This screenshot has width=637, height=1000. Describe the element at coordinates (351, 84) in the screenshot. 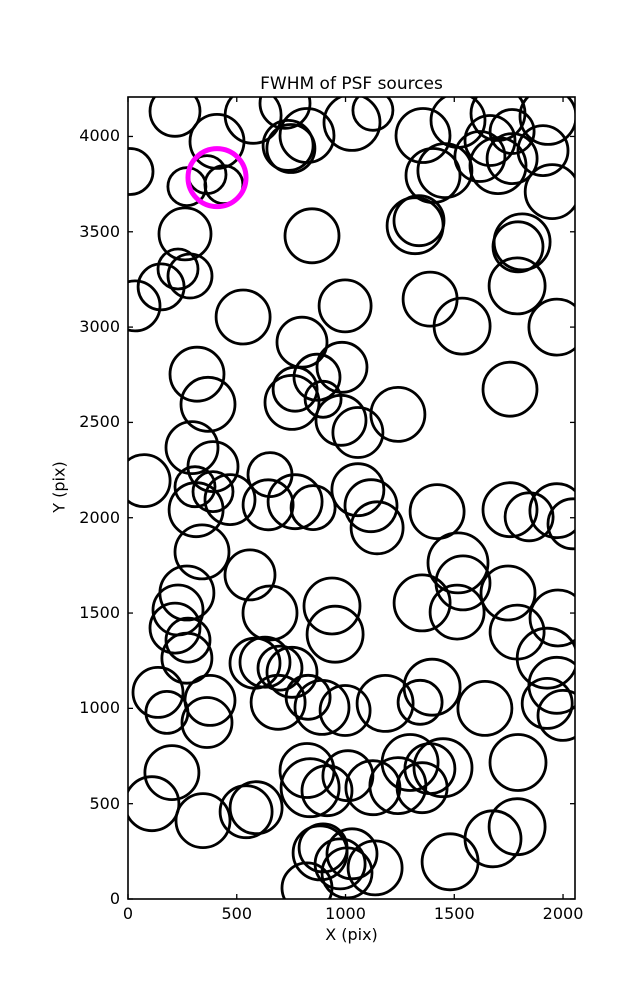

I see `chart-title: FWHM of PSF sources` at that location.